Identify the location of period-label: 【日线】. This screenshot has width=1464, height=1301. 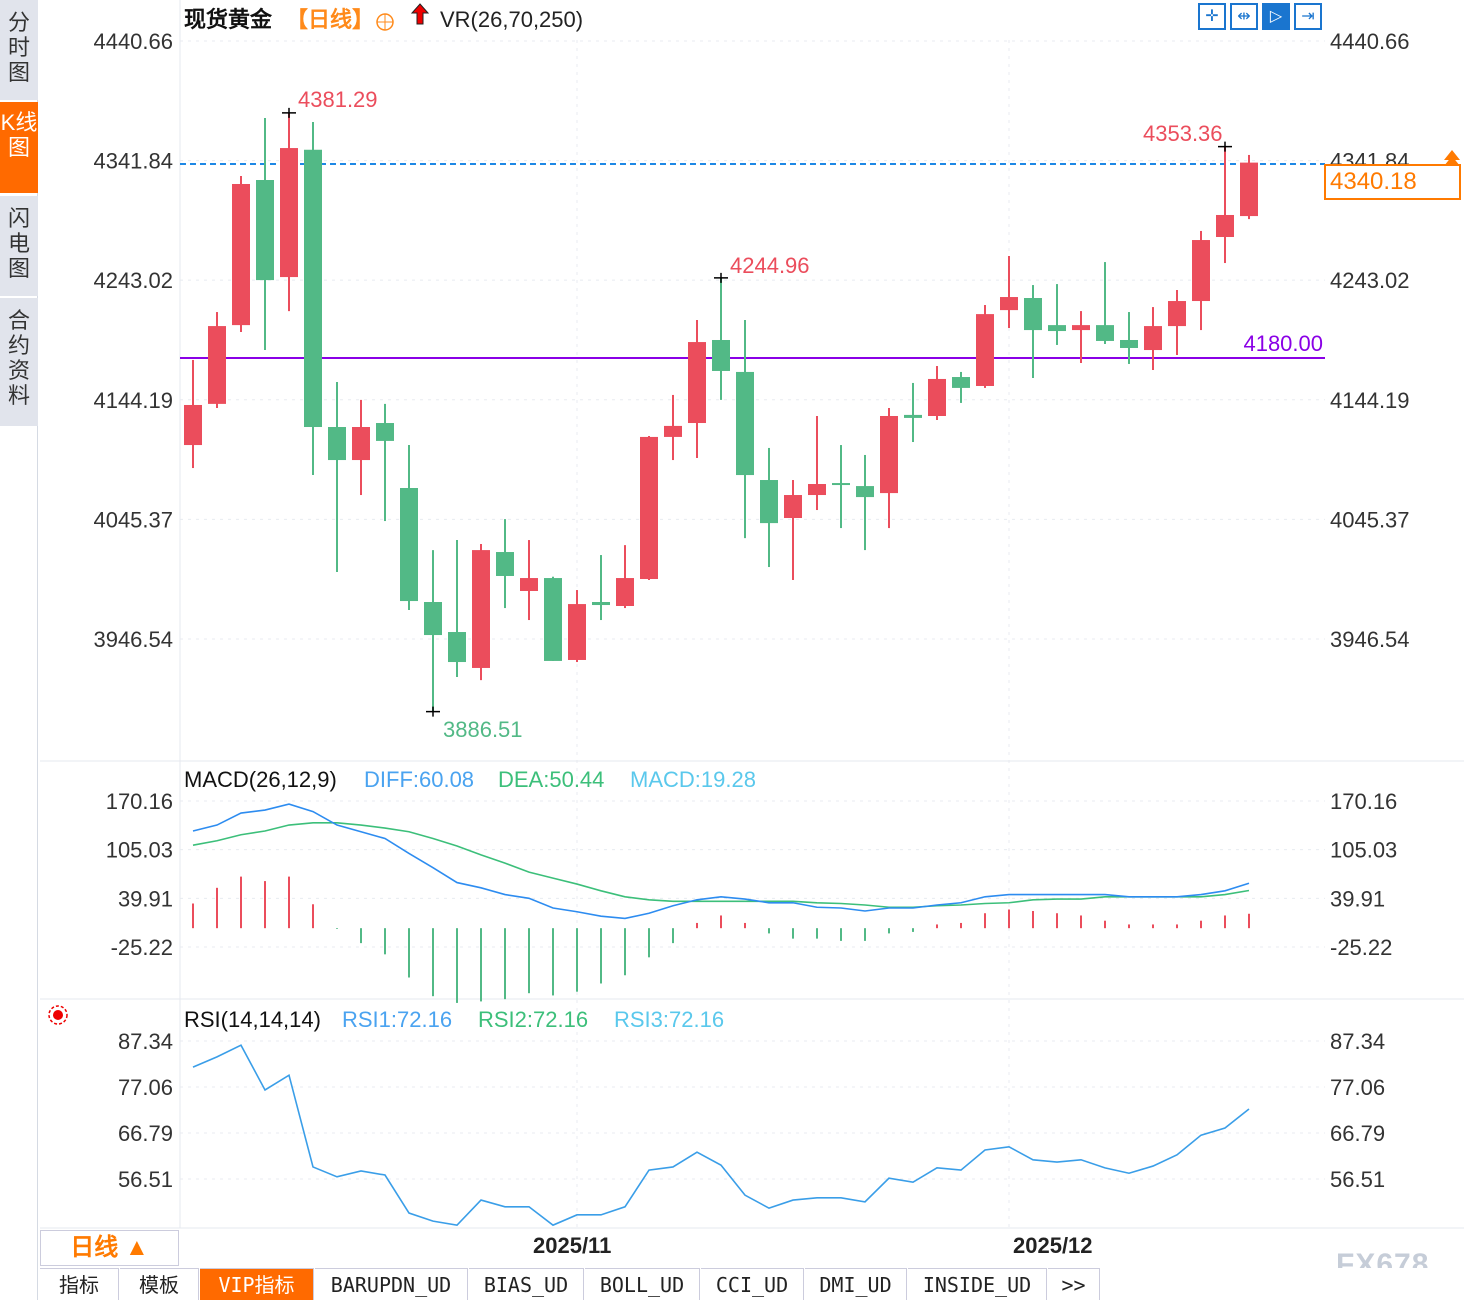
(330, 19).